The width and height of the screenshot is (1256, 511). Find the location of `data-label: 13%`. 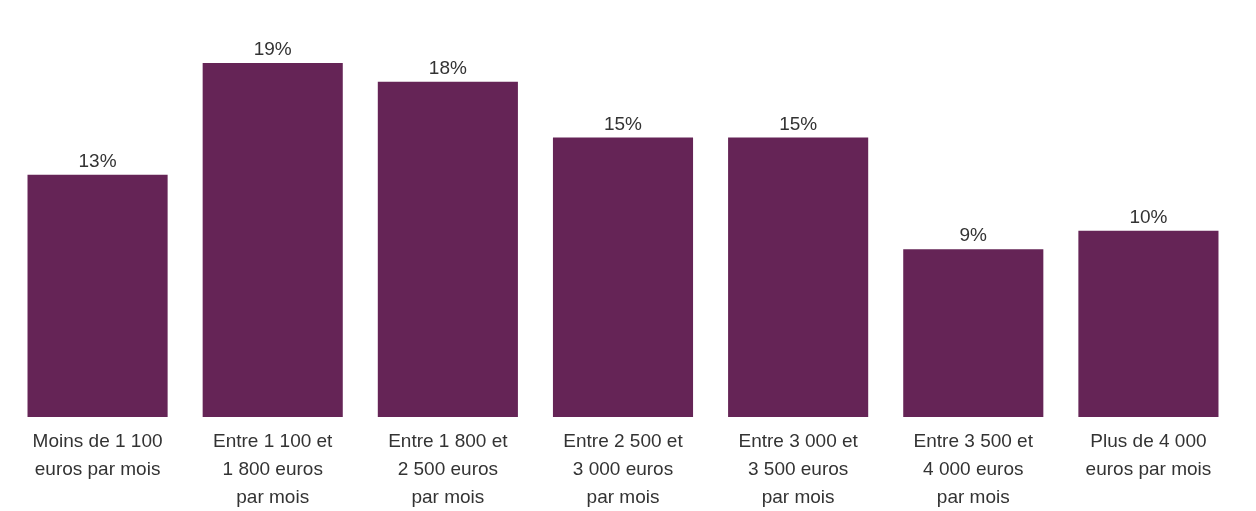

data-label: 13% is located at coordinates (97, 160).